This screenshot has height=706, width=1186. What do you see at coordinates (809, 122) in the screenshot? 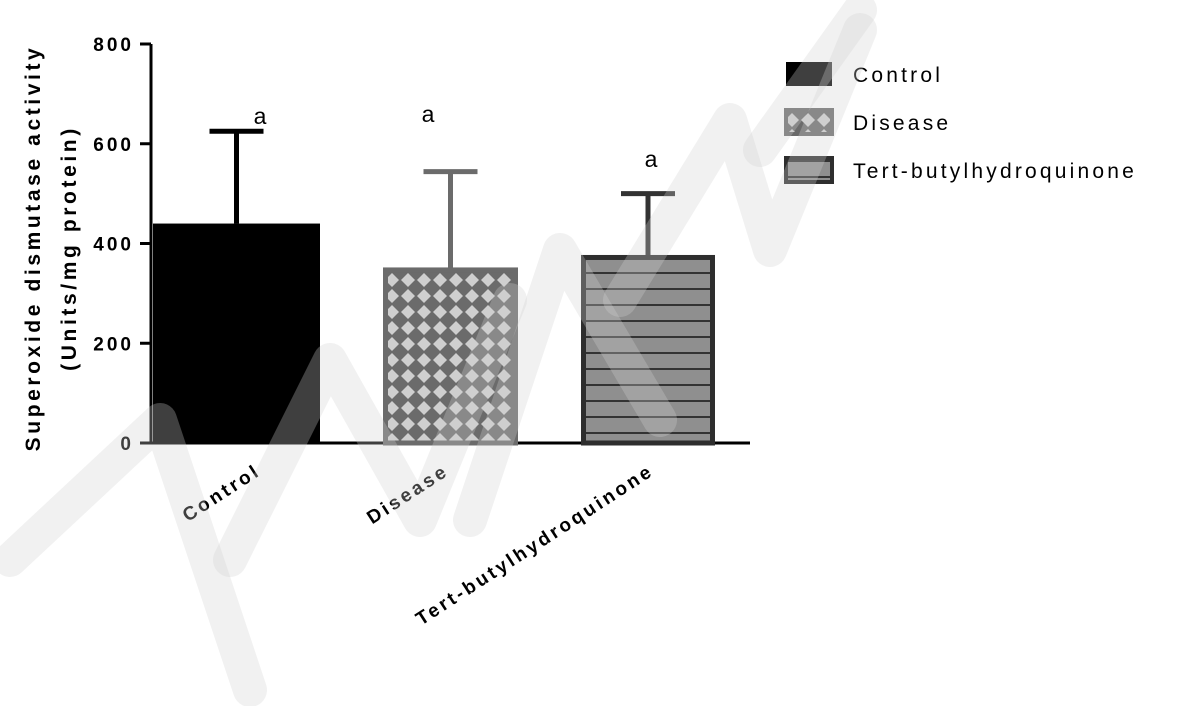
I see `legend-swatch-disease` at bounding box center [809, 122].